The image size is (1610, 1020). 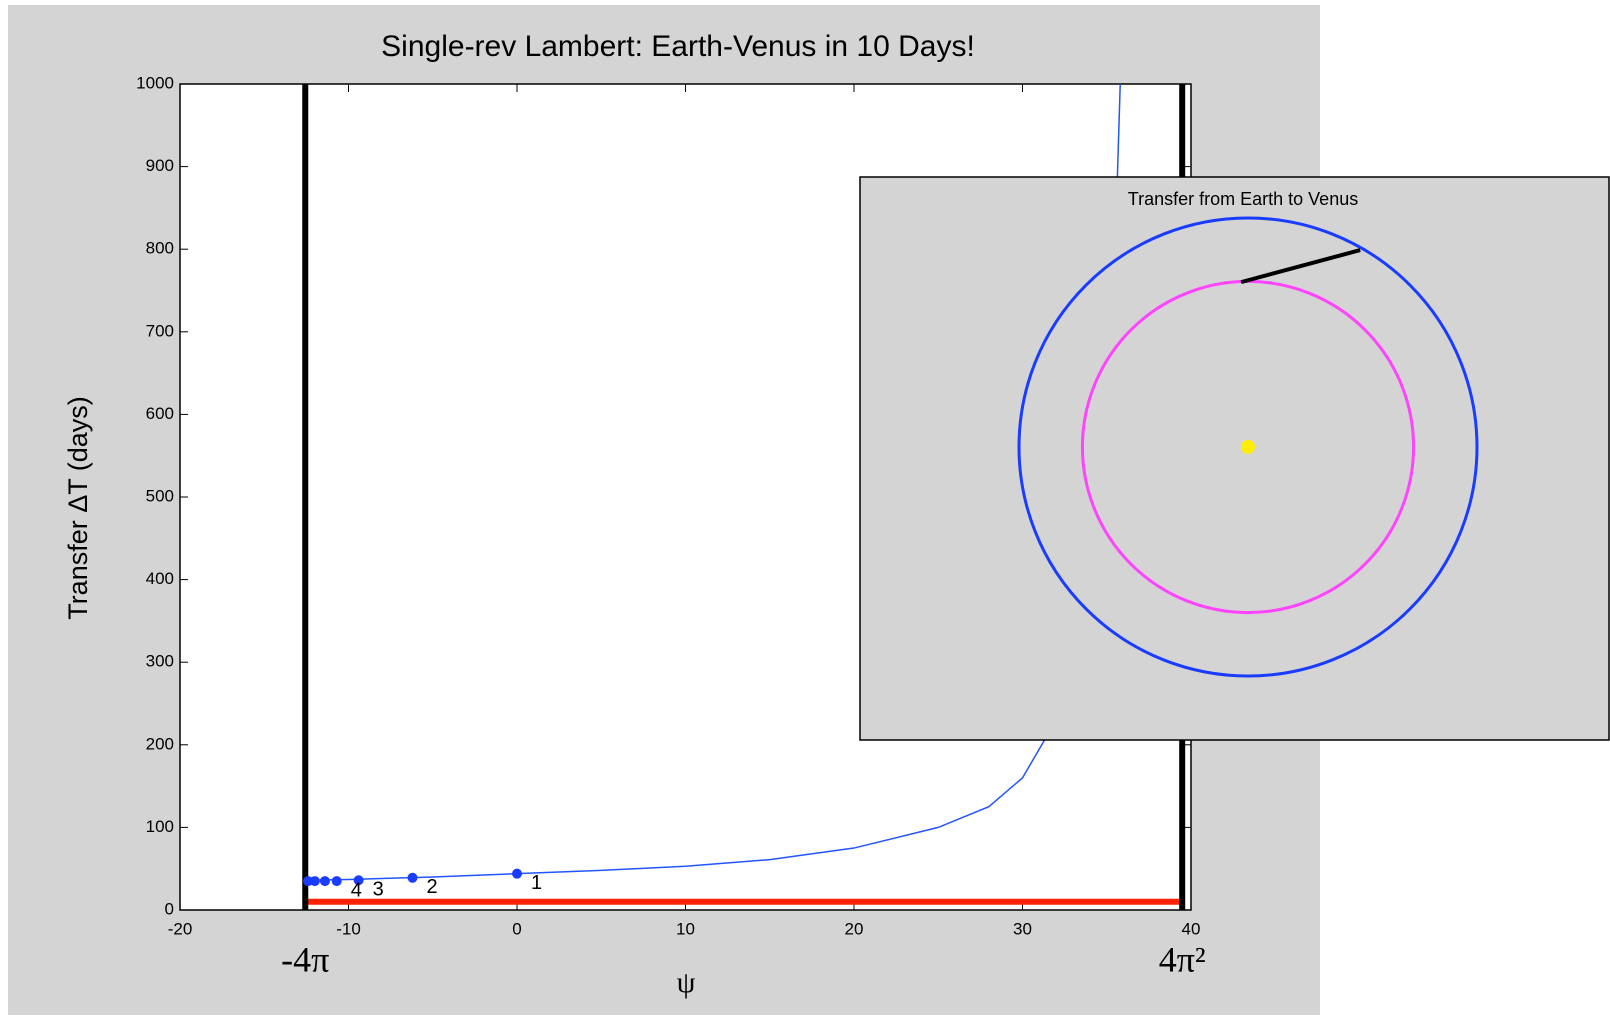 I want to click on y-tick-label: 600, so click(x=160, y=413).